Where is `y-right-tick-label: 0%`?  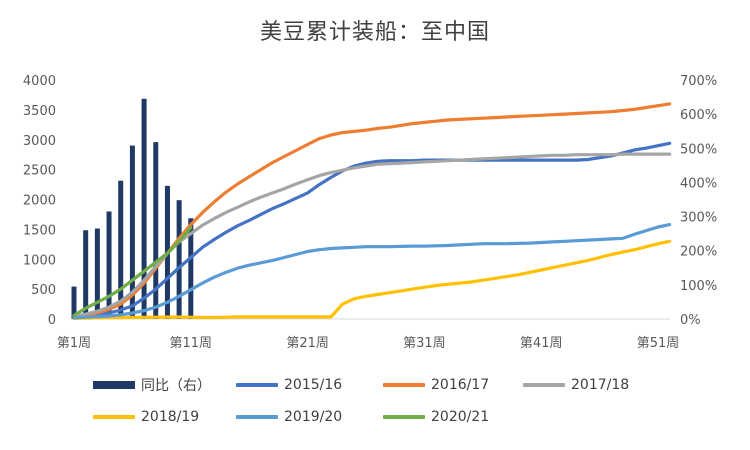
y-right-tick-label: 0% is located at coordinates (690, 320).